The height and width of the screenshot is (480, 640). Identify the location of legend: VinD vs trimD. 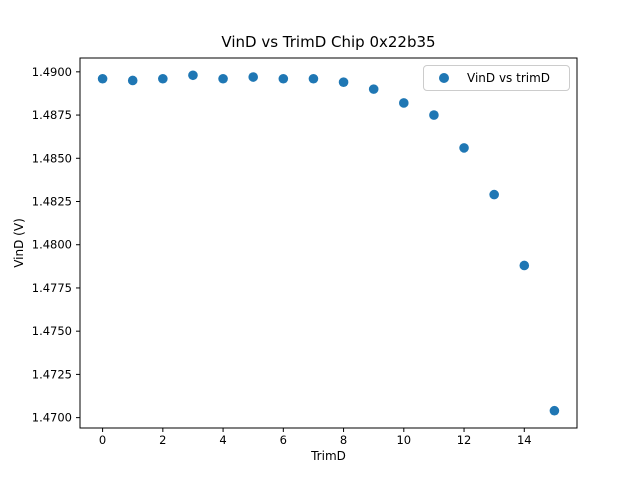
(496, 78).